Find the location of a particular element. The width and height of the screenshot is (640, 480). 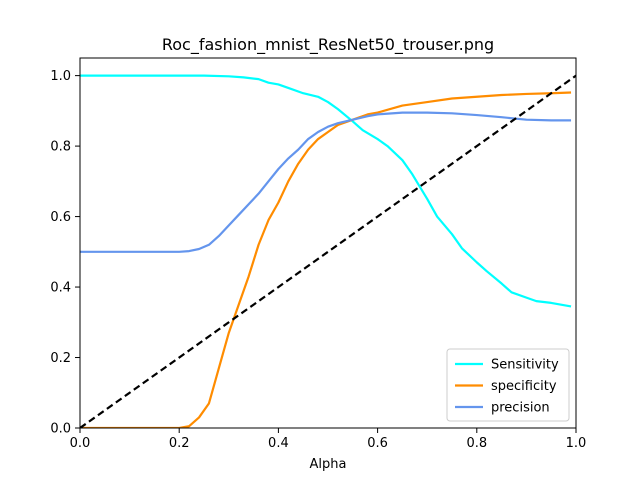

legend-box is located at coordinates (508, 385).